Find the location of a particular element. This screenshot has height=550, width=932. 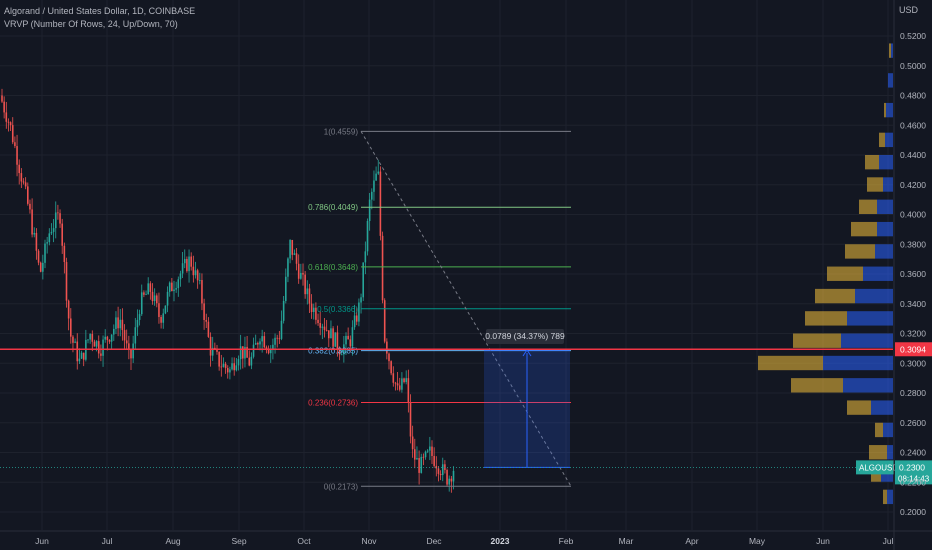

time-tick-label: Jun is located at coordinates (823, 541).